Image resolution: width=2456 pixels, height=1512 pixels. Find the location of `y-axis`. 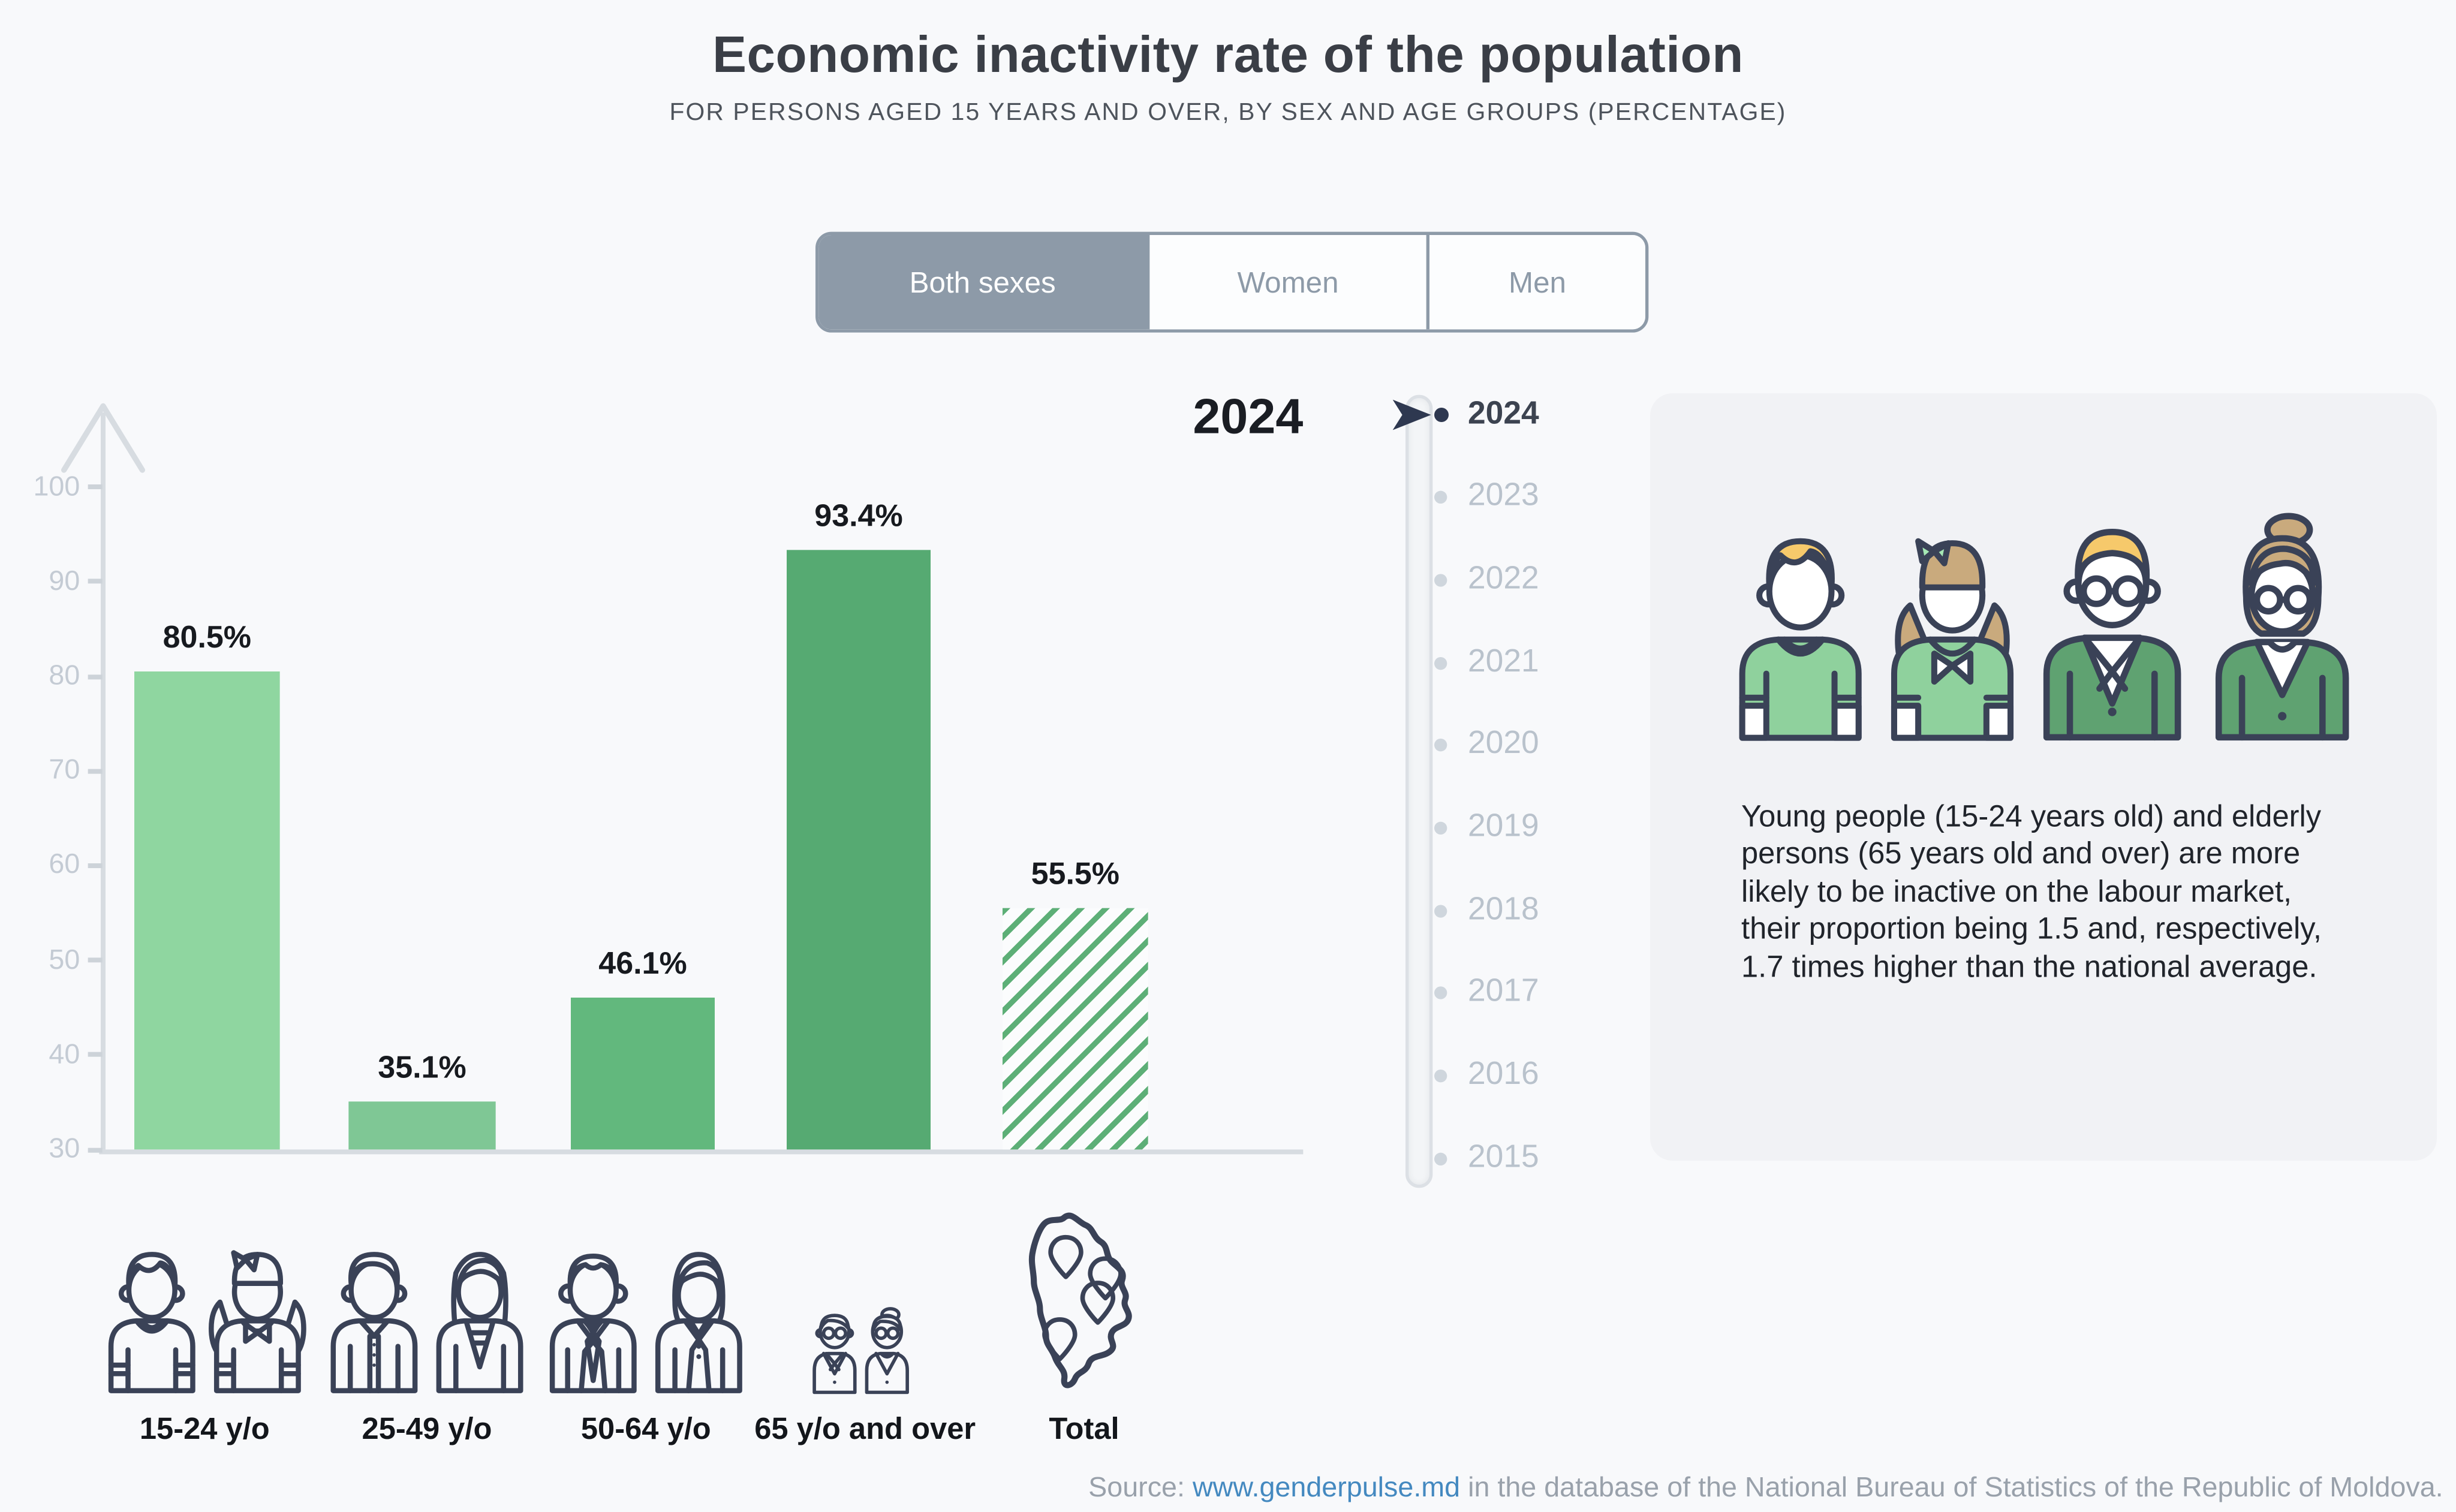

y-axis is located at coordinates (104, 781).